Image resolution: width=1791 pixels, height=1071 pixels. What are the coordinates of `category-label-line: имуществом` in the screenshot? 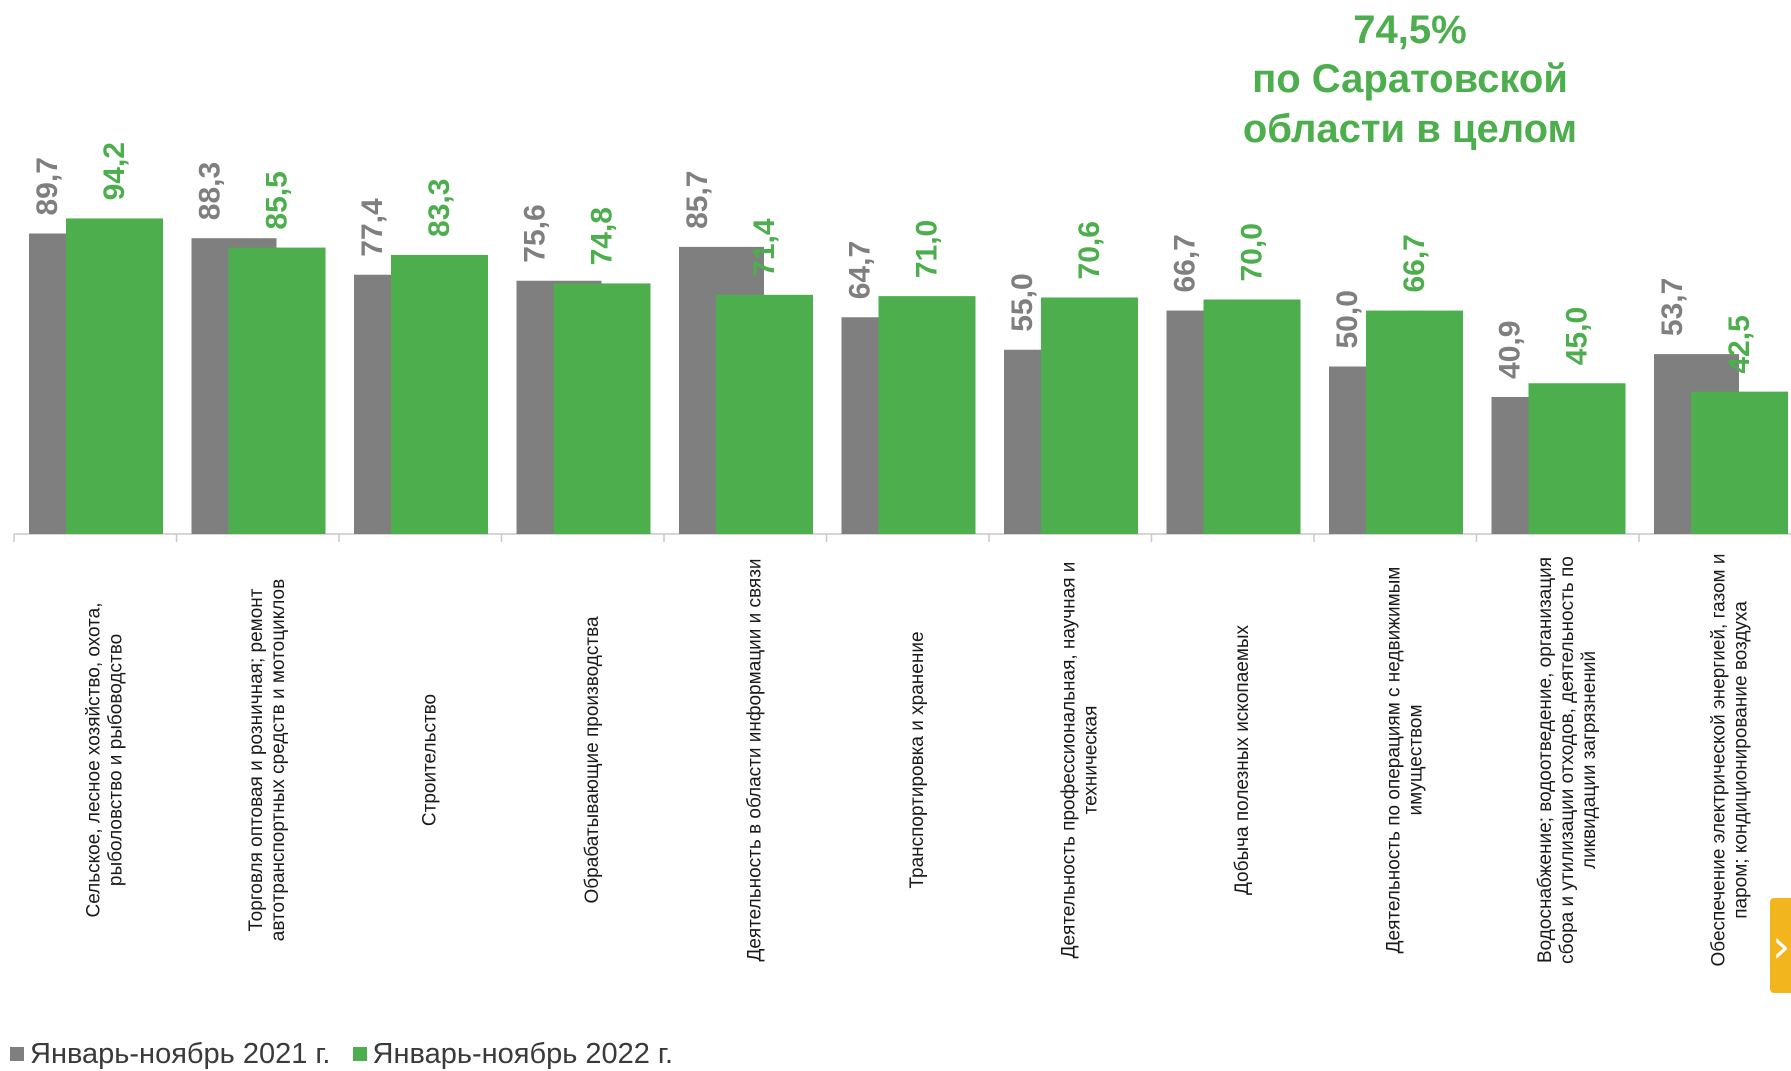 It's located at (1415, 759).